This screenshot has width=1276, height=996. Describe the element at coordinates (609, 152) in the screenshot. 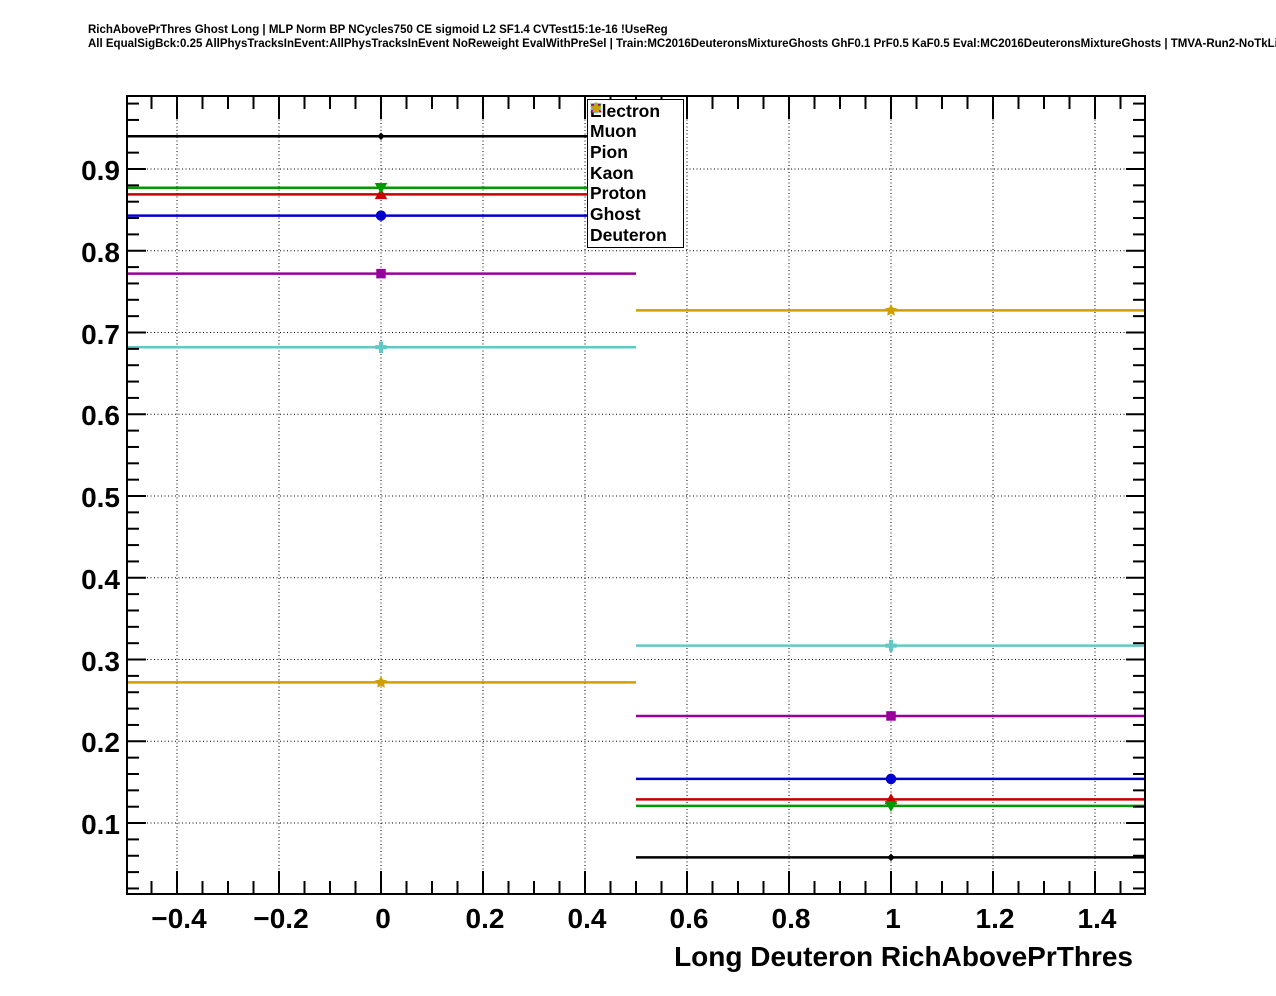

I see `legend-label: Pion` at that location.